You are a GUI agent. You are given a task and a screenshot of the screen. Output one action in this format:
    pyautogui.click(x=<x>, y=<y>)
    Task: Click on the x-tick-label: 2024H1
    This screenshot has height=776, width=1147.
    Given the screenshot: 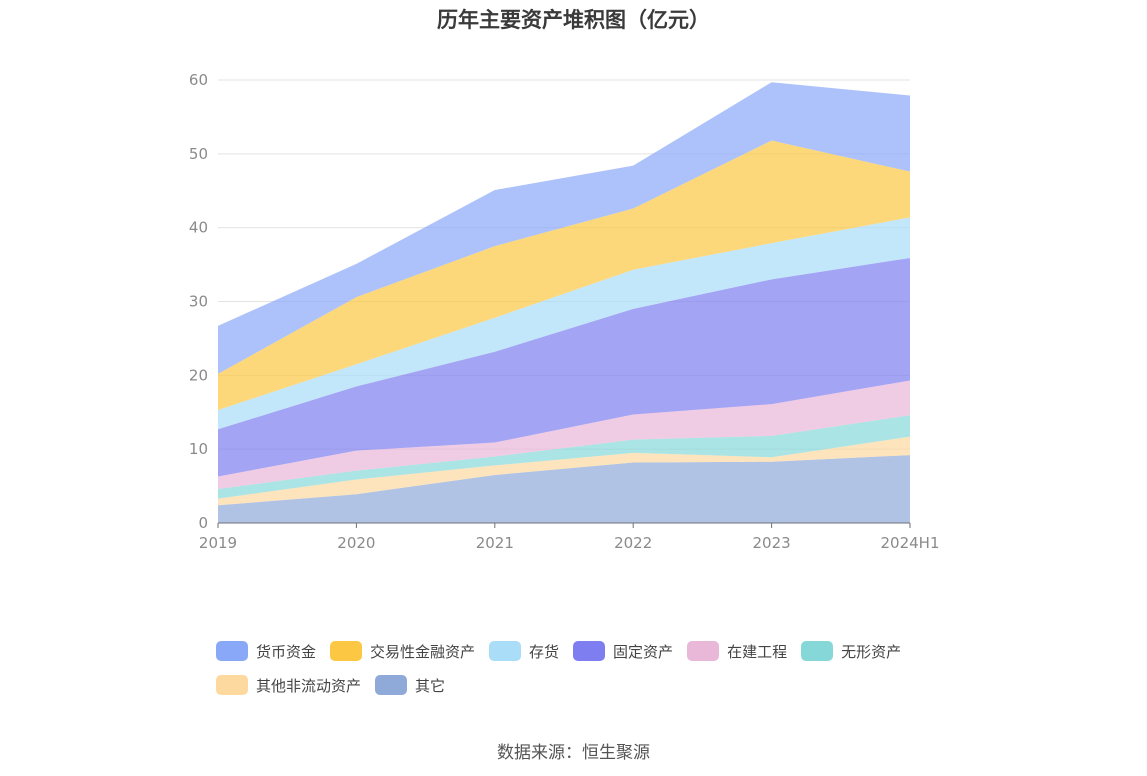 What is the action you would take?
    pyautogui.click(x=910, y=543)
    